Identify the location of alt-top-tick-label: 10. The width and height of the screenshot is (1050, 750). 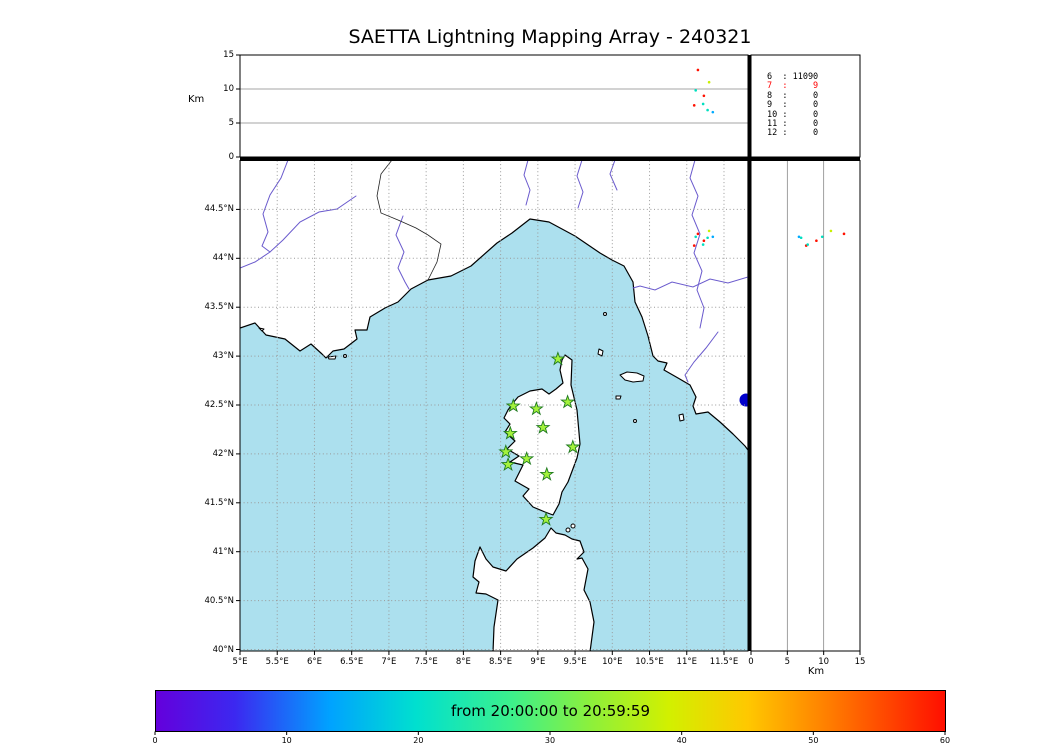
(228, 89).